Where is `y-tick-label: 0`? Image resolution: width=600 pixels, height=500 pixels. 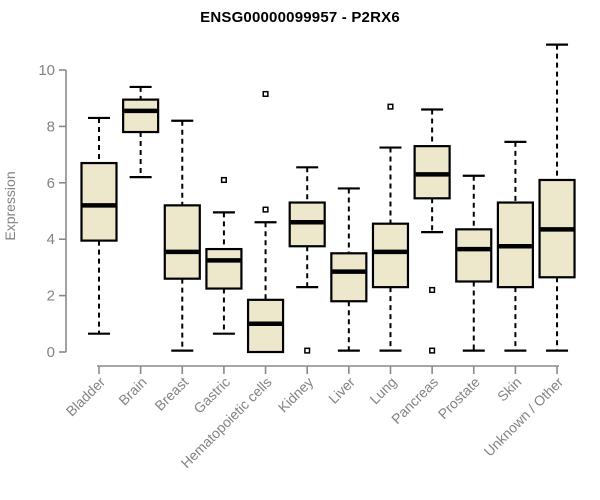
y-tick-label: 0 is located at coordinates (51, 352).